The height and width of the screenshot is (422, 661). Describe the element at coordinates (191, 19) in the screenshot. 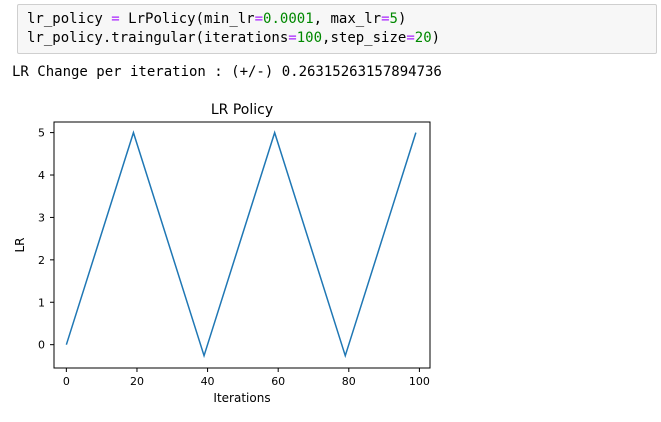

I see `code-token: LrPolicy(min_lr` at that location.